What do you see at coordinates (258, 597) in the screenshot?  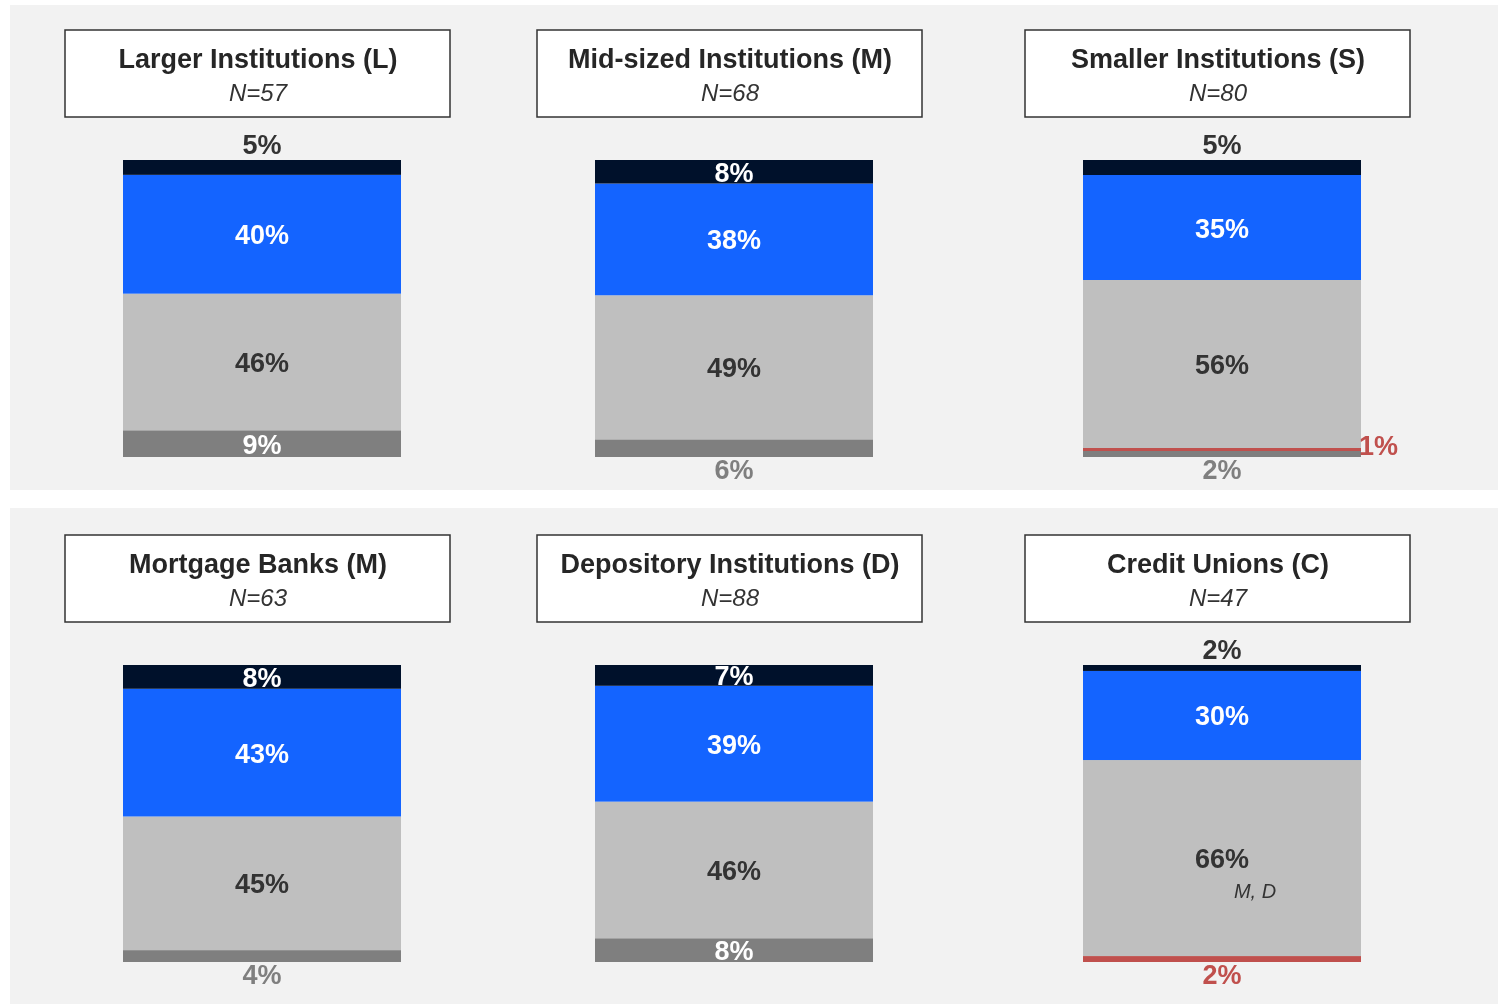 I see `chart-subtitle: N=63` at bounding box center [258, 597].